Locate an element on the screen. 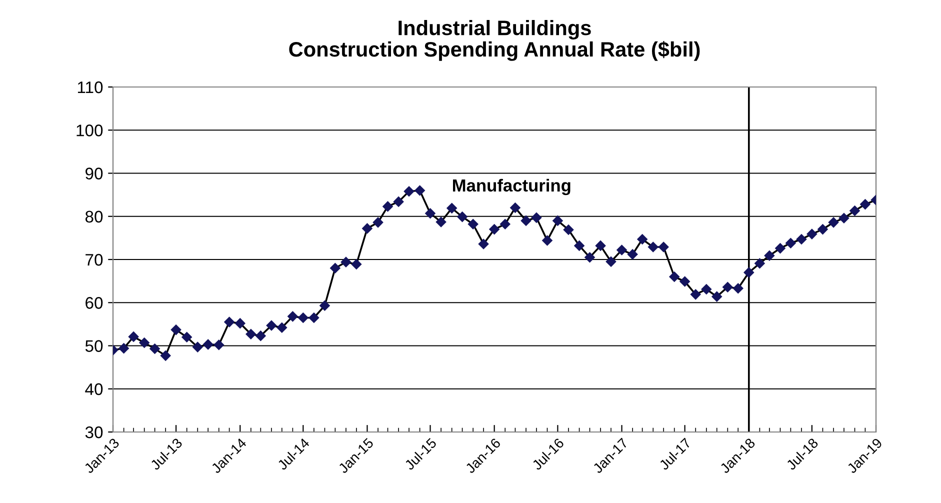 Image resolution: width=941 pixels, height=503 pixels. y-tick-label: 100 is located at coordinates (89, 130).